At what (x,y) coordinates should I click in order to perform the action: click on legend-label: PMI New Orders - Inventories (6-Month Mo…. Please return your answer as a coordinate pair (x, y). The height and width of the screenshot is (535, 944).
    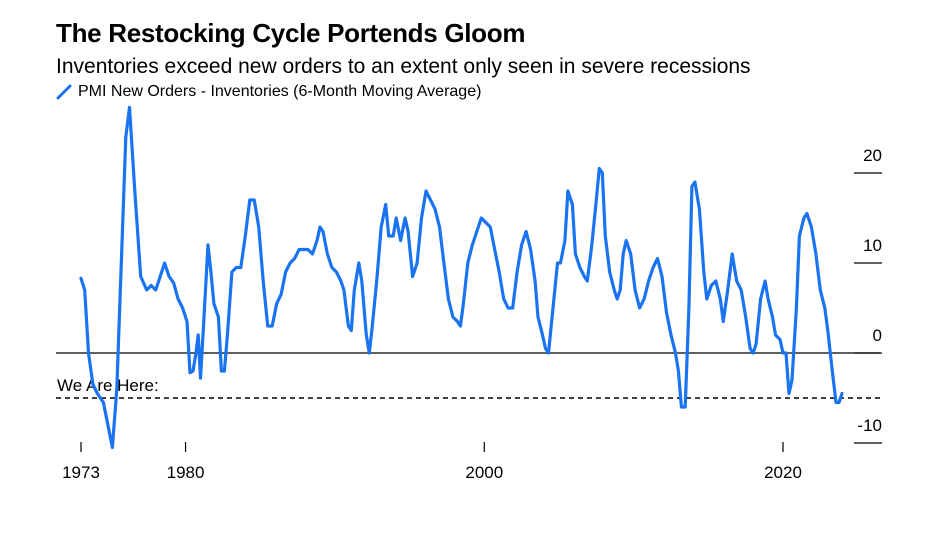
    Looking at the image, I should click on (280, 91).